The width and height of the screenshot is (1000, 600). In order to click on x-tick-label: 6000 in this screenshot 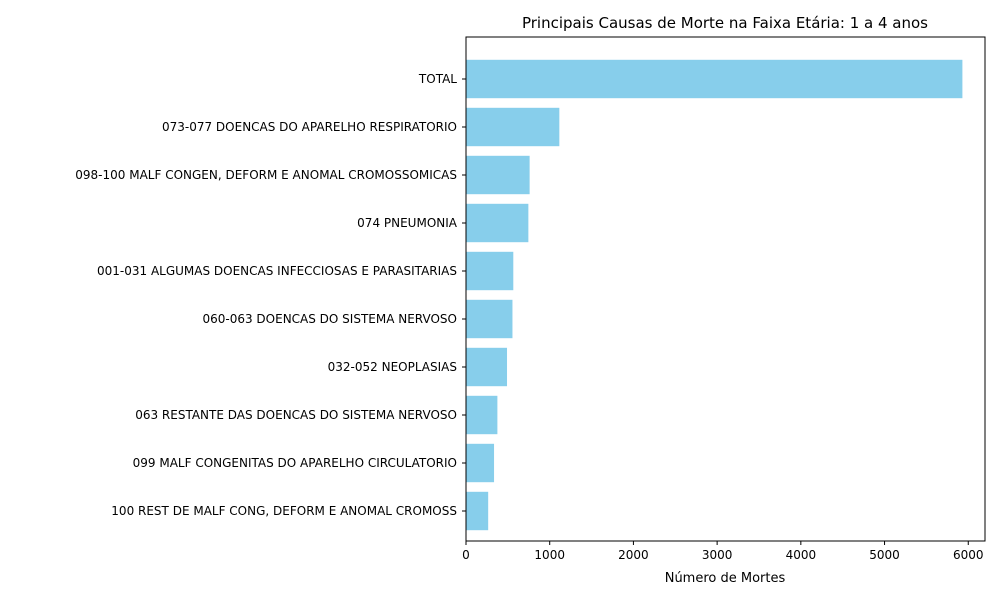, I will do `click(968, 555)`.